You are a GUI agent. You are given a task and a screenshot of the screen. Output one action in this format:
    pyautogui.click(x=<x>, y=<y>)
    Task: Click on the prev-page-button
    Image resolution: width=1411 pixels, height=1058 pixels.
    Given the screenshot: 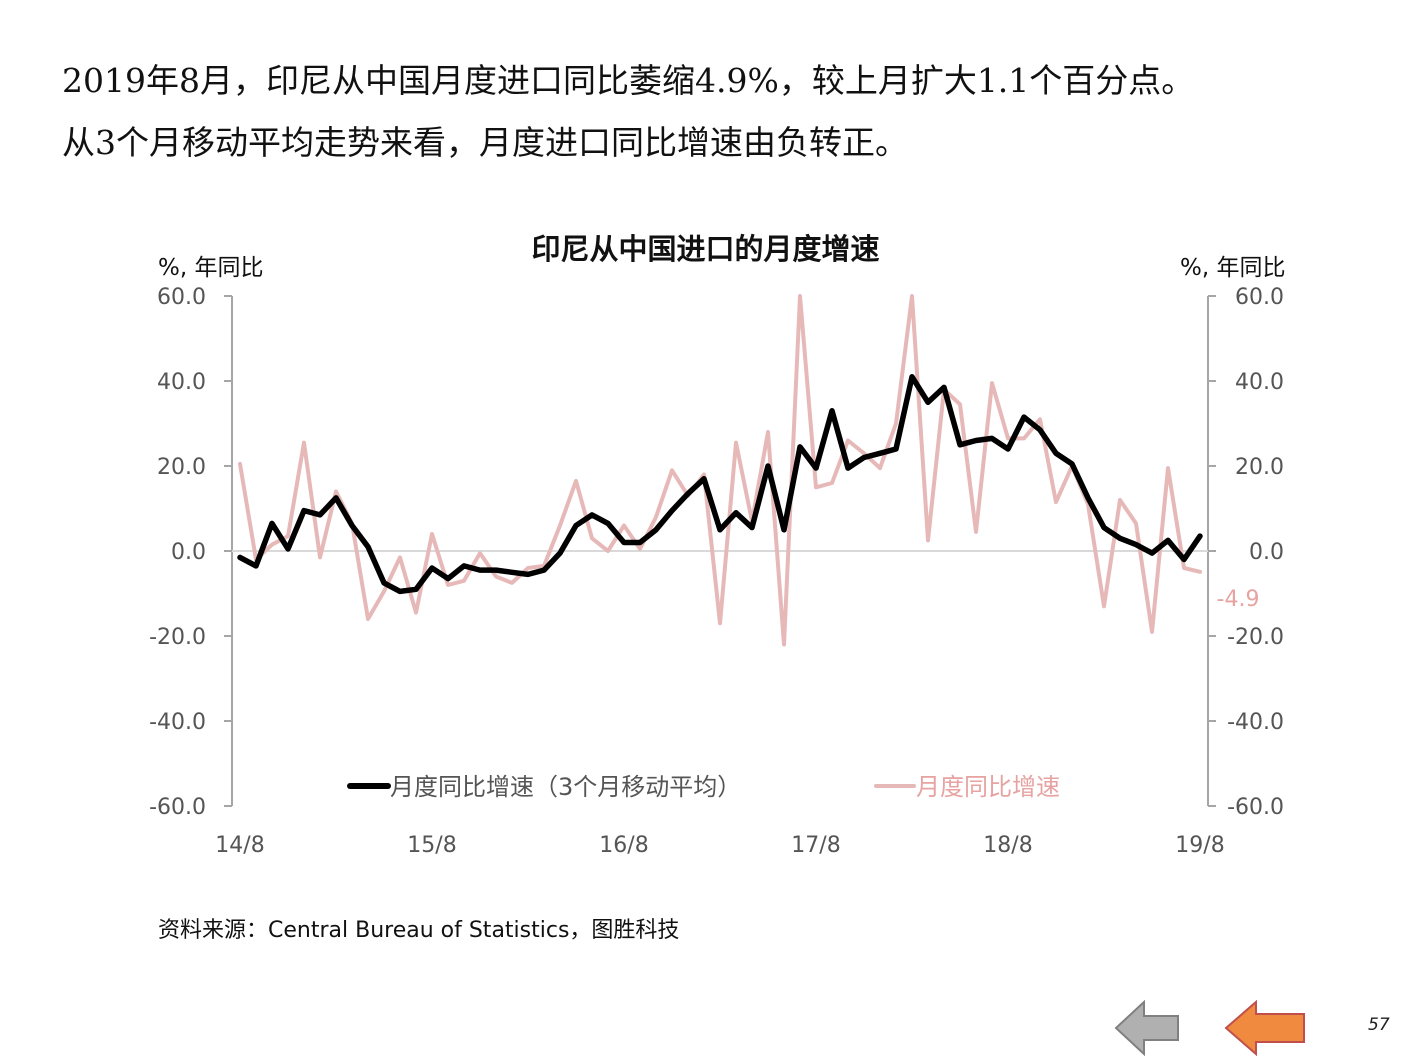 What is the action you would take?
    pyautogui.click(x=1147, y=1028)
    